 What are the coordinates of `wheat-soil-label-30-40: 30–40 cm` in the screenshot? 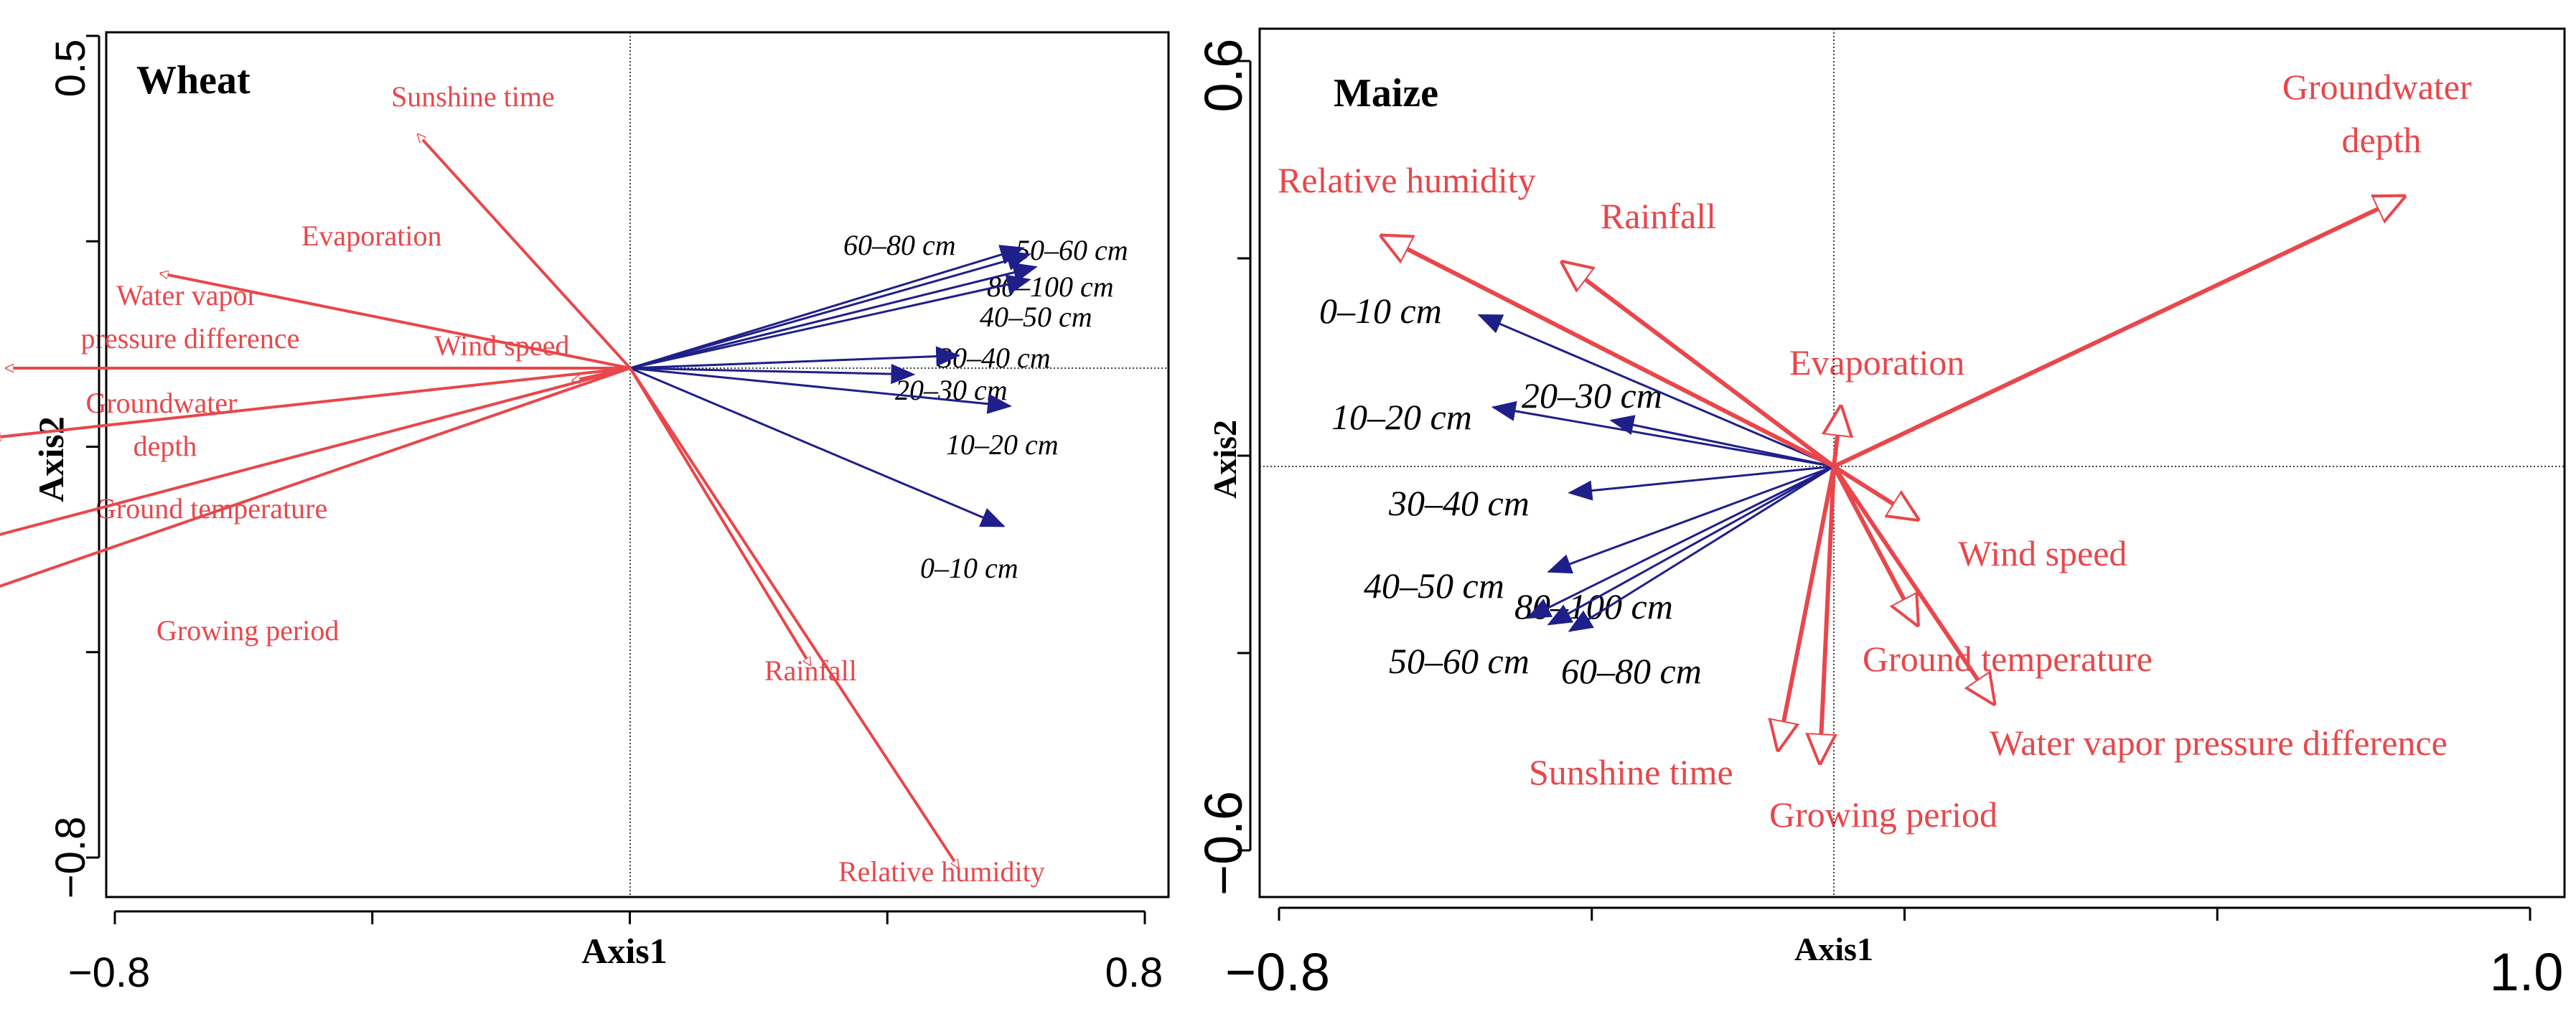 It's located at (994, 358).